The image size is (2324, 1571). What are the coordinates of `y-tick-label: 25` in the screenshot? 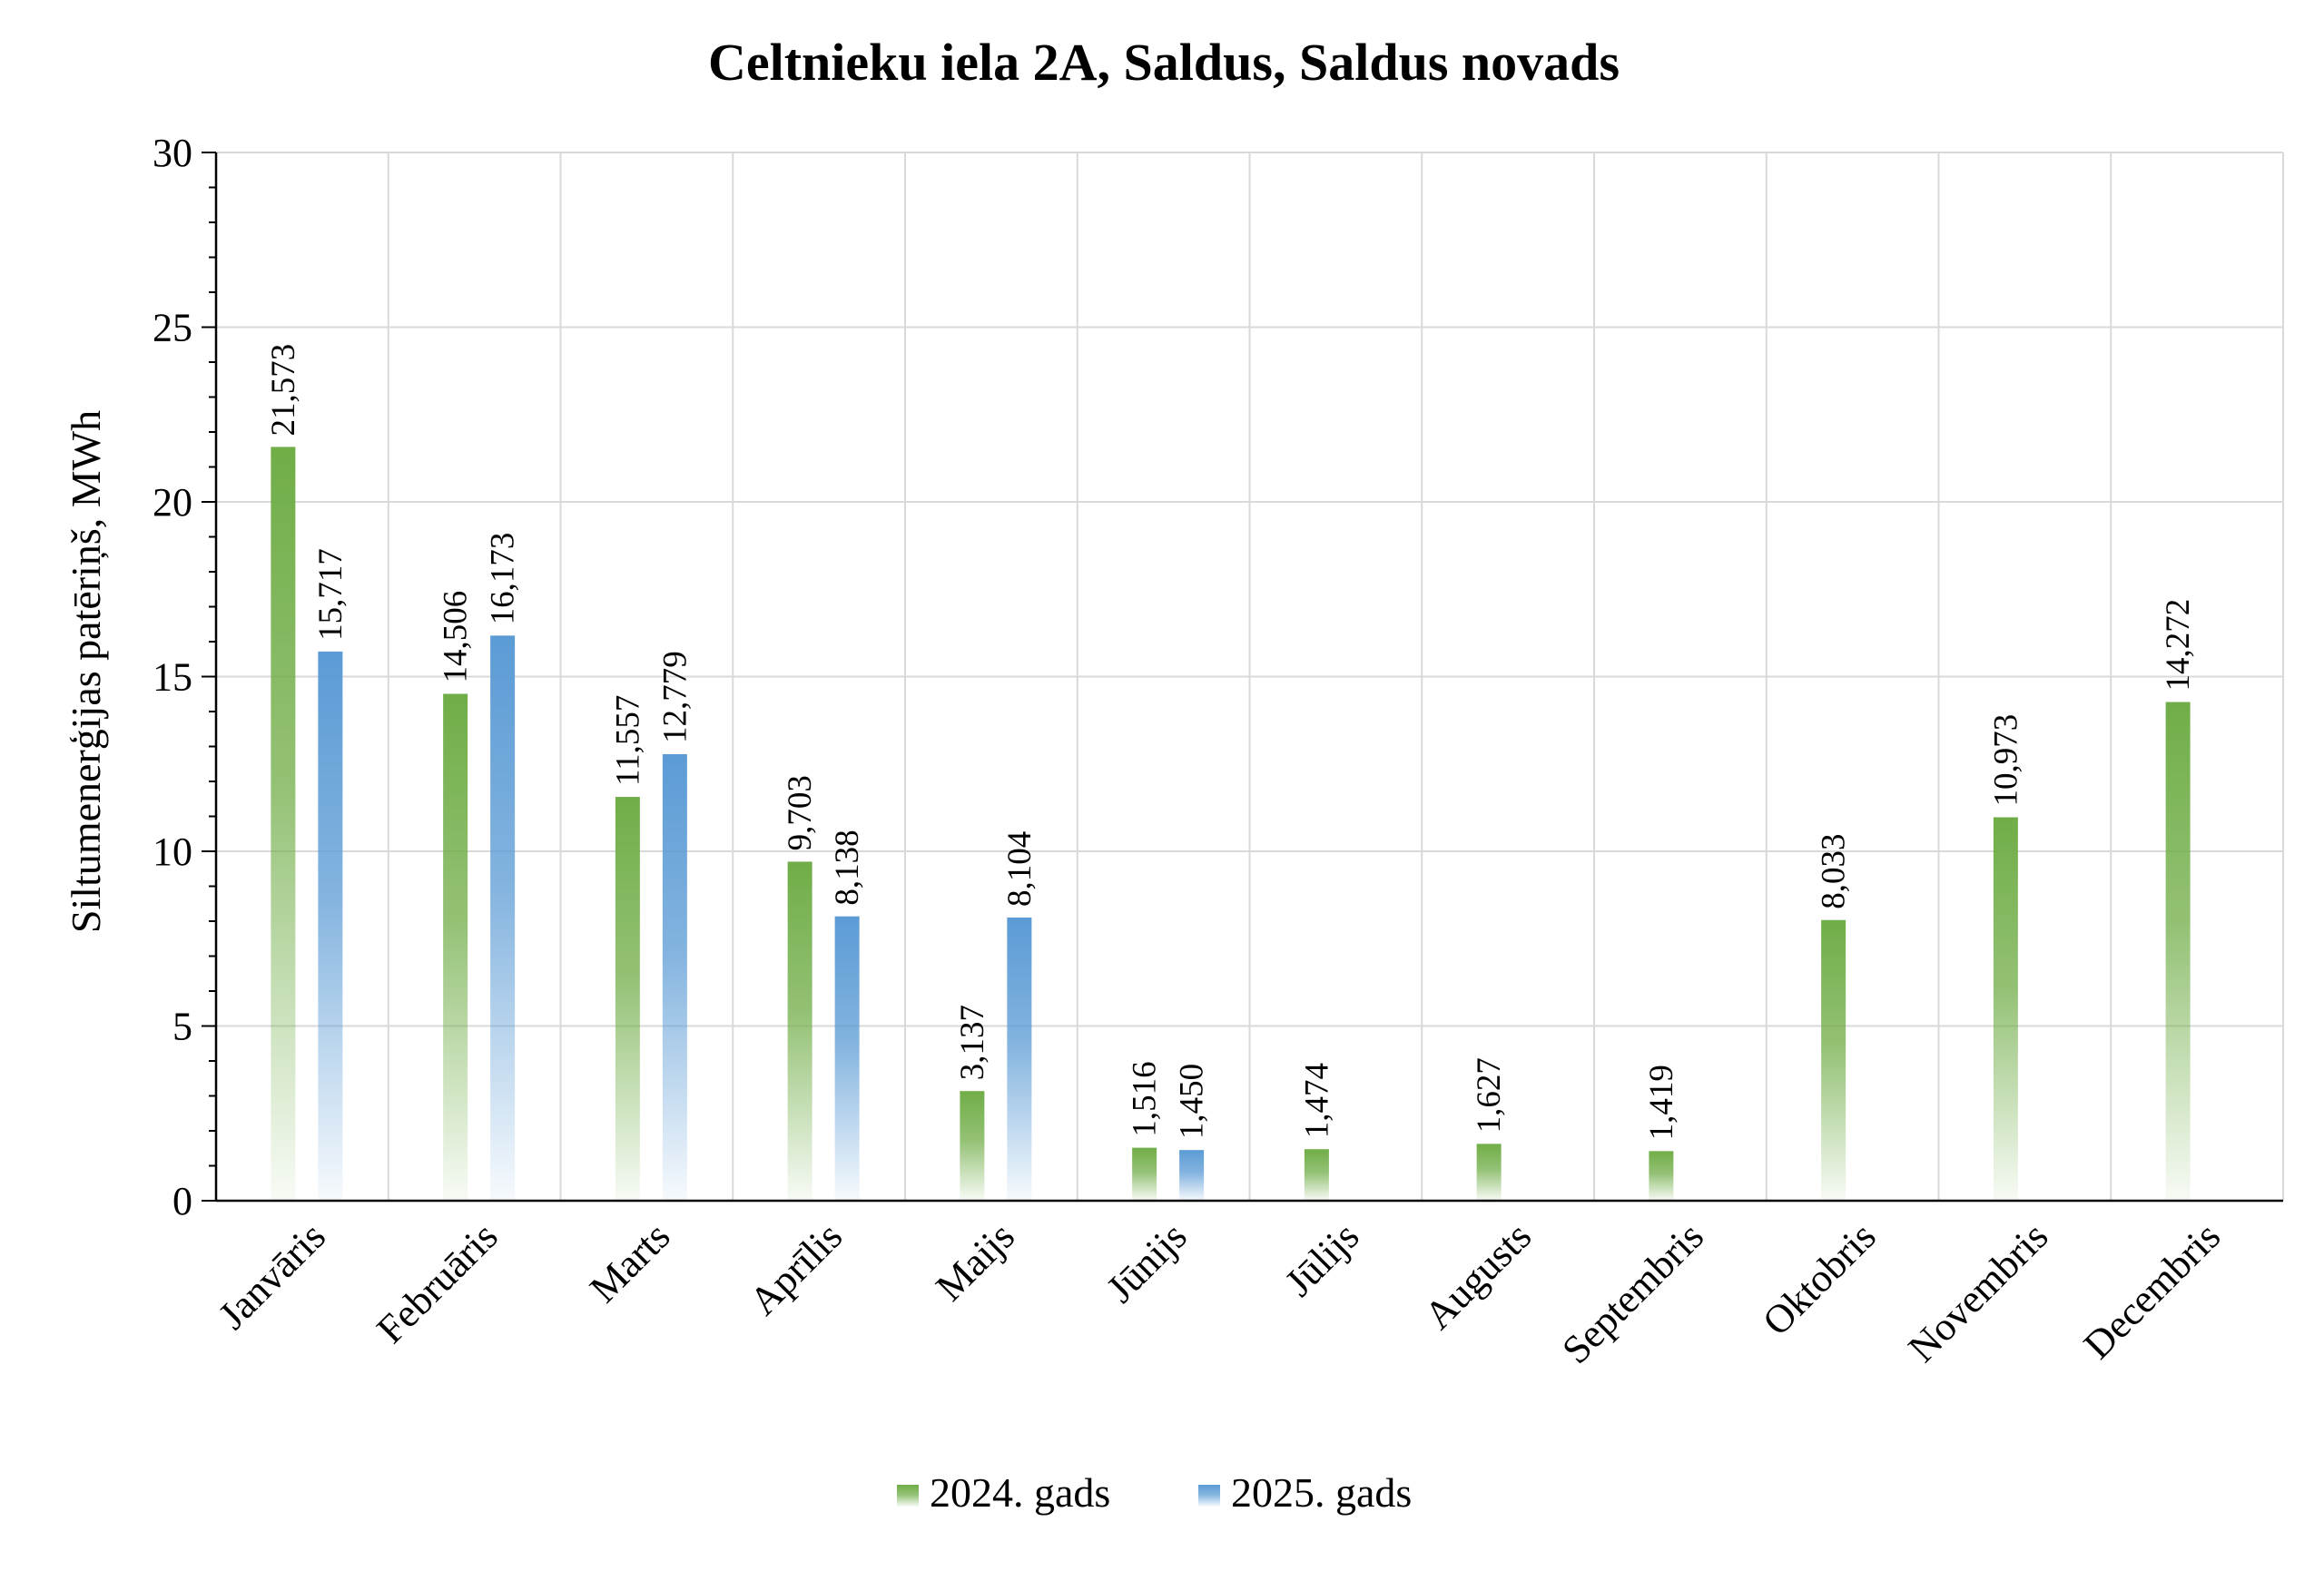 It's located at (172, 328).